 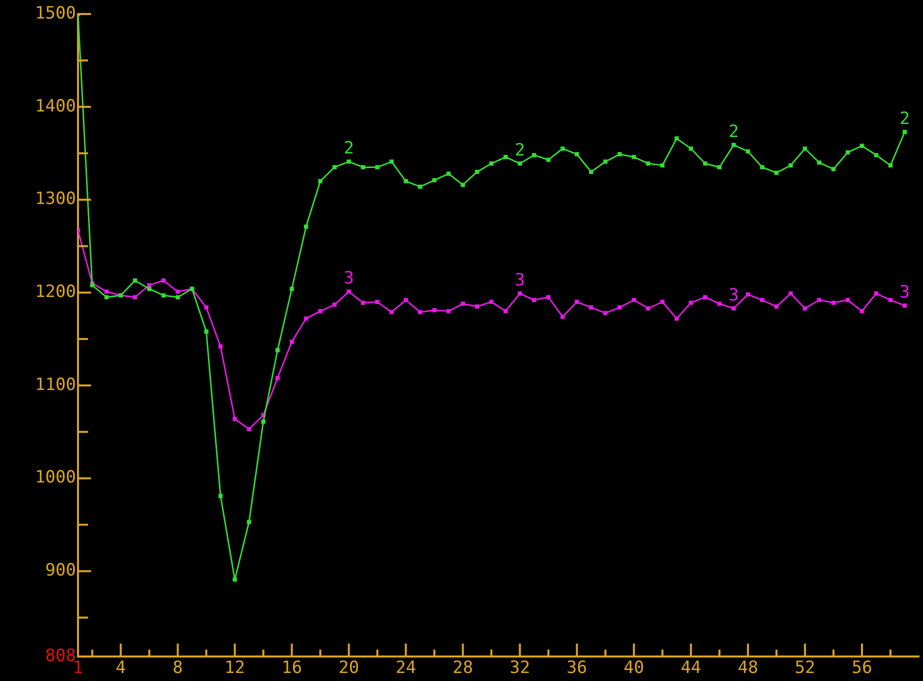 What do you see at coordinates (60, 570) in the screenshot?
I see `y-tick-label: 900` at bounding box center [60, 570].